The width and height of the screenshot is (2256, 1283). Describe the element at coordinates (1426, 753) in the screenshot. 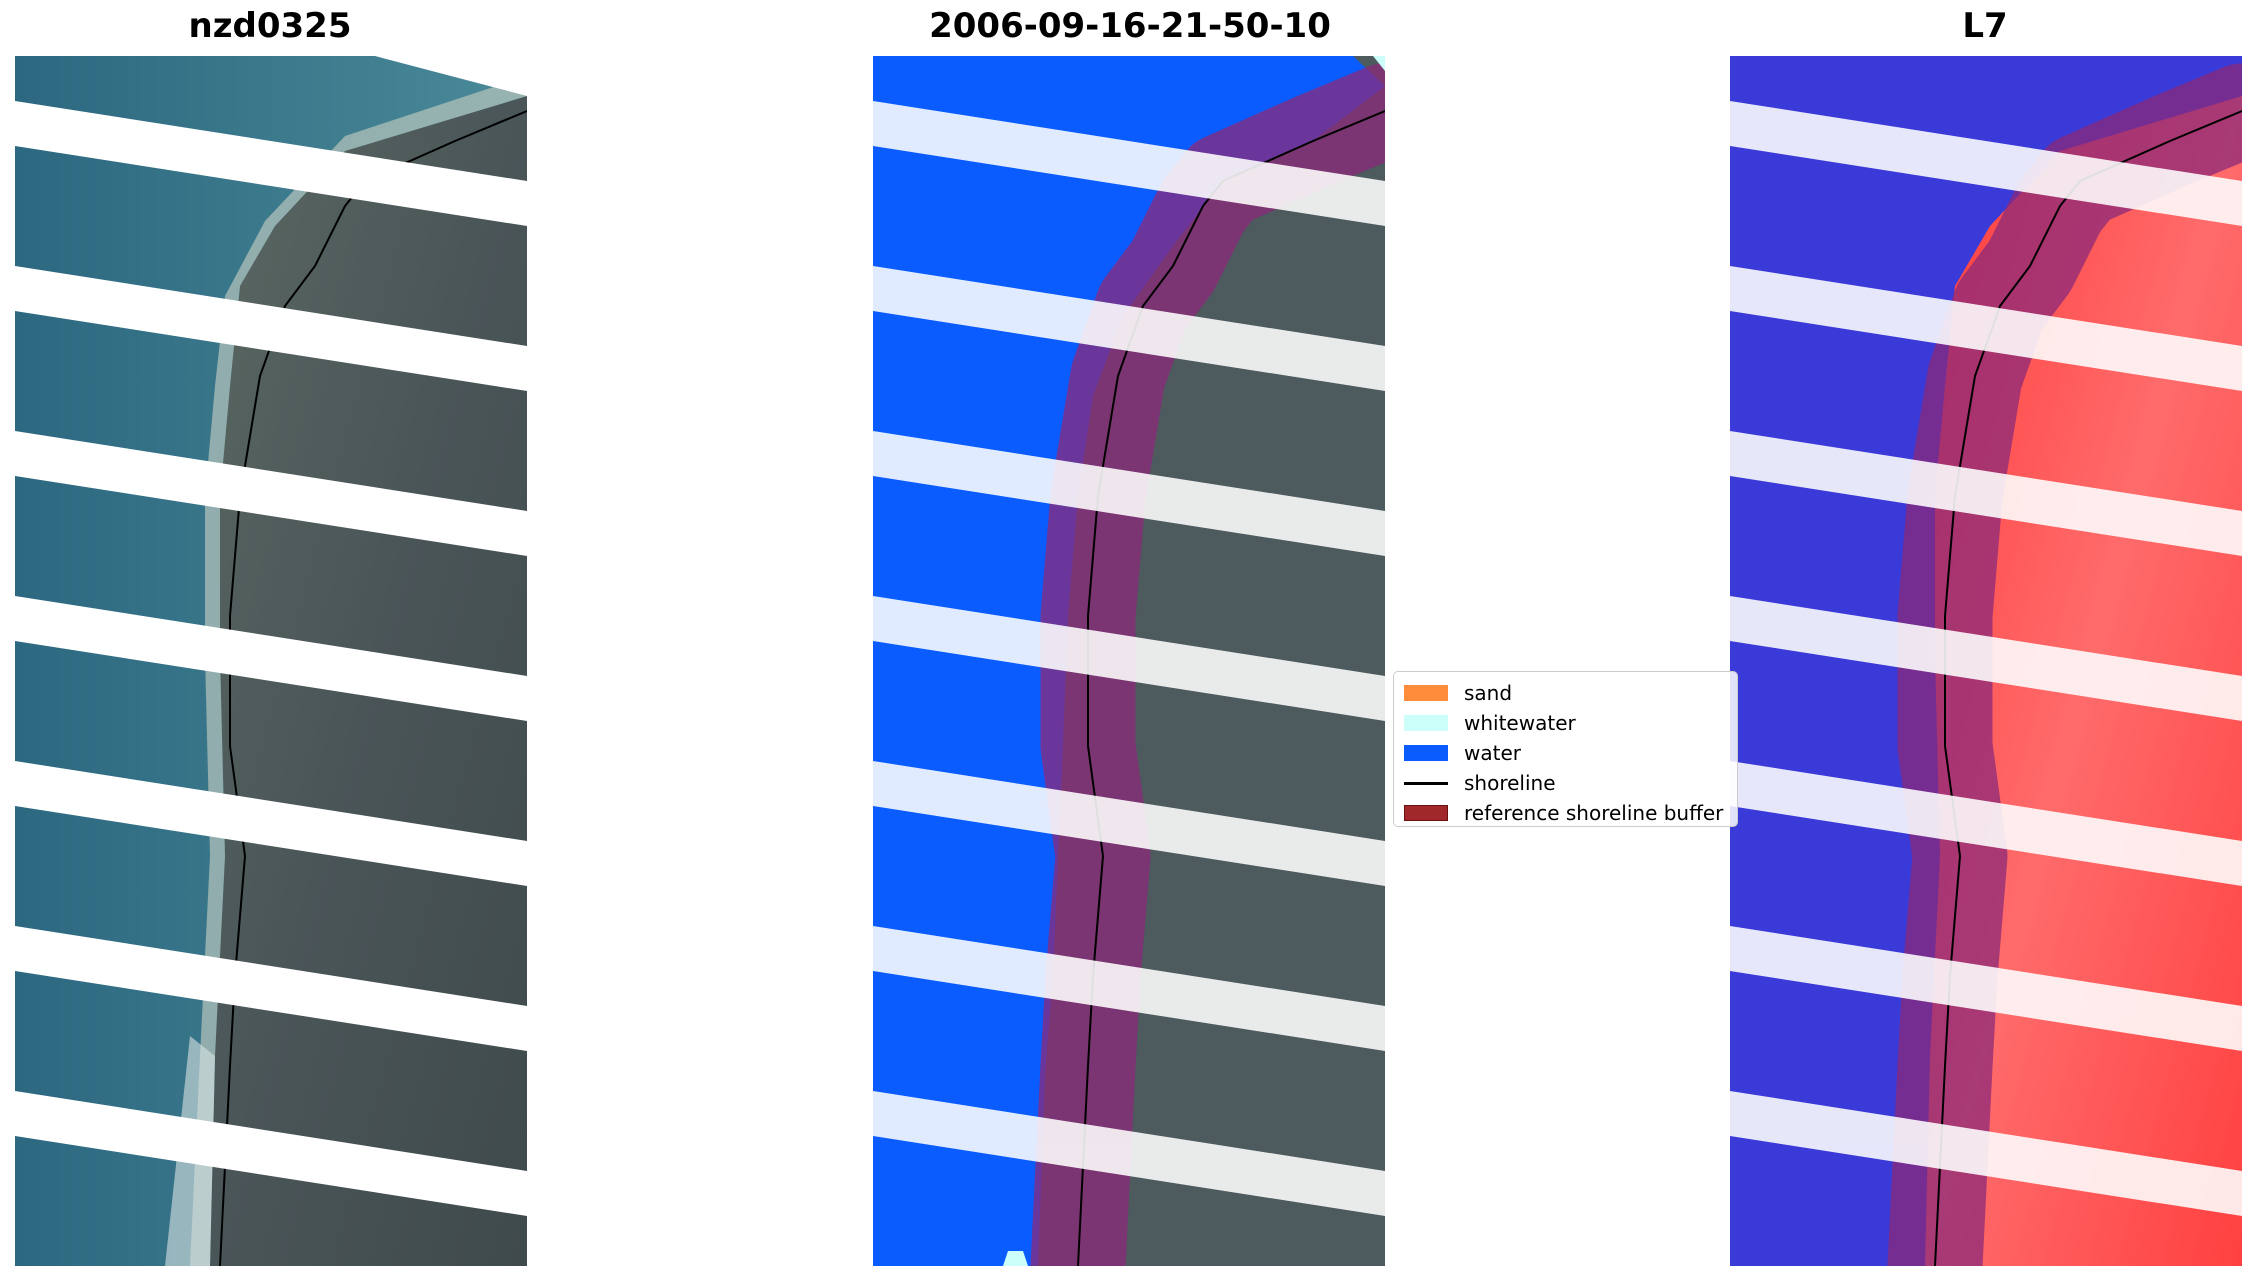

I see `water-swatch` at that location.